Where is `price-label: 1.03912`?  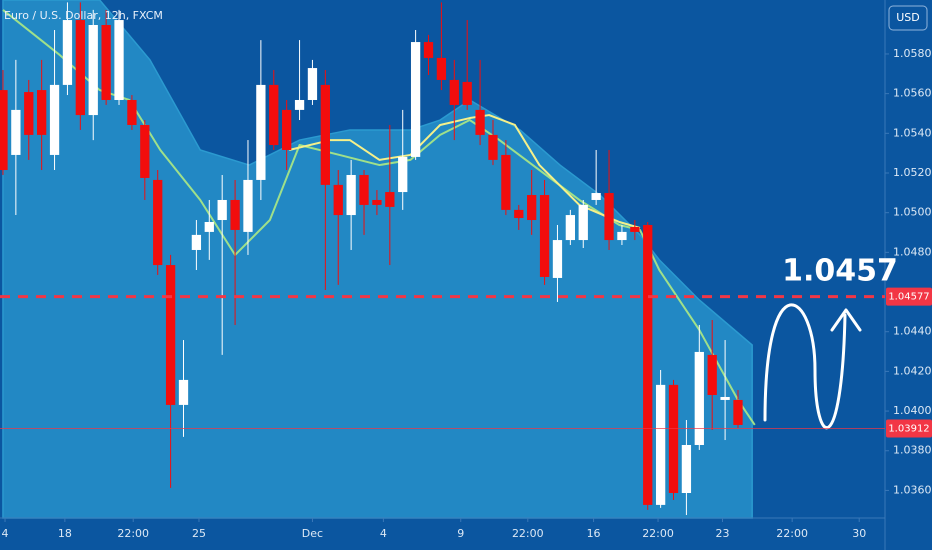 price-label: 1.03912 is located at coordinates (908, 429).